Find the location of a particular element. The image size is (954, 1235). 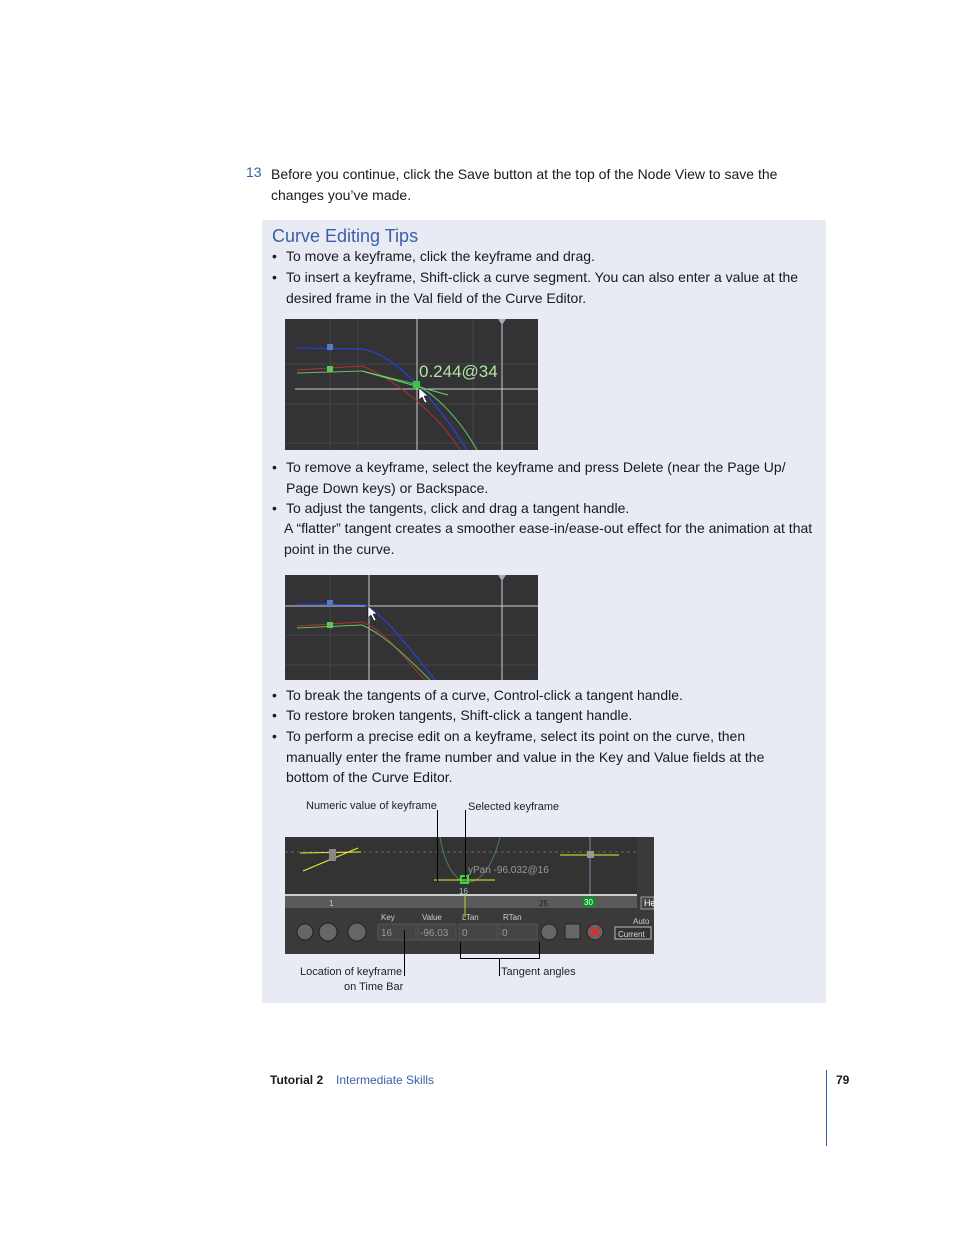

page-number: 79 is located at coordinates (843, 1080).